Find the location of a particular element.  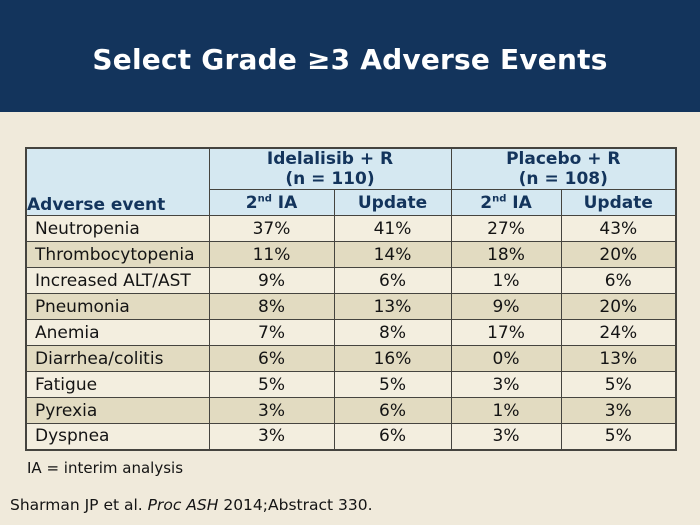

group-header-idelalisib: Idelalisib + R (n = 110) is located at coordinates (330, 169).